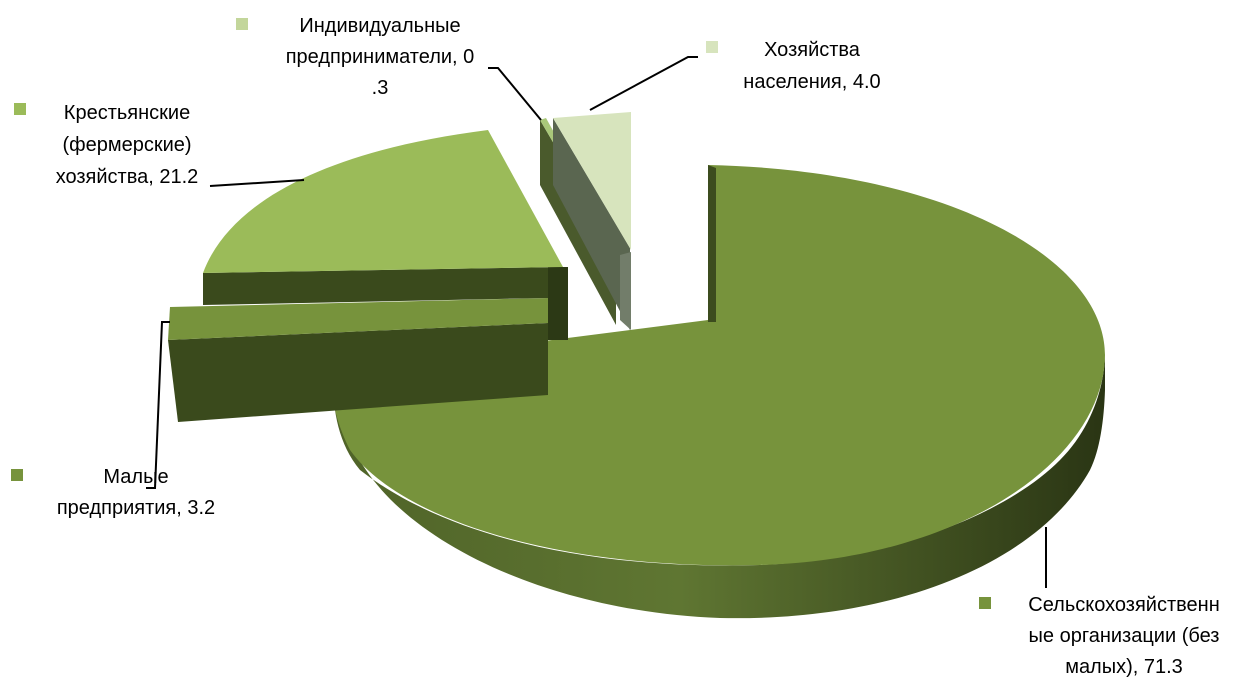 The height and width of the screenshot is (684, 1245). I want to click on label-line: Малые, so click(135, 477).